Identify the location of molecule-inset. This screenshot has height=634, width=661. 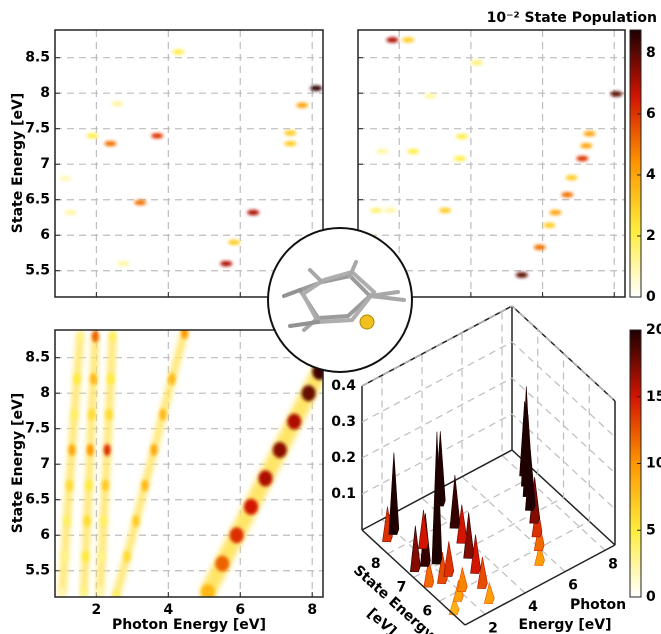
(340, 300).